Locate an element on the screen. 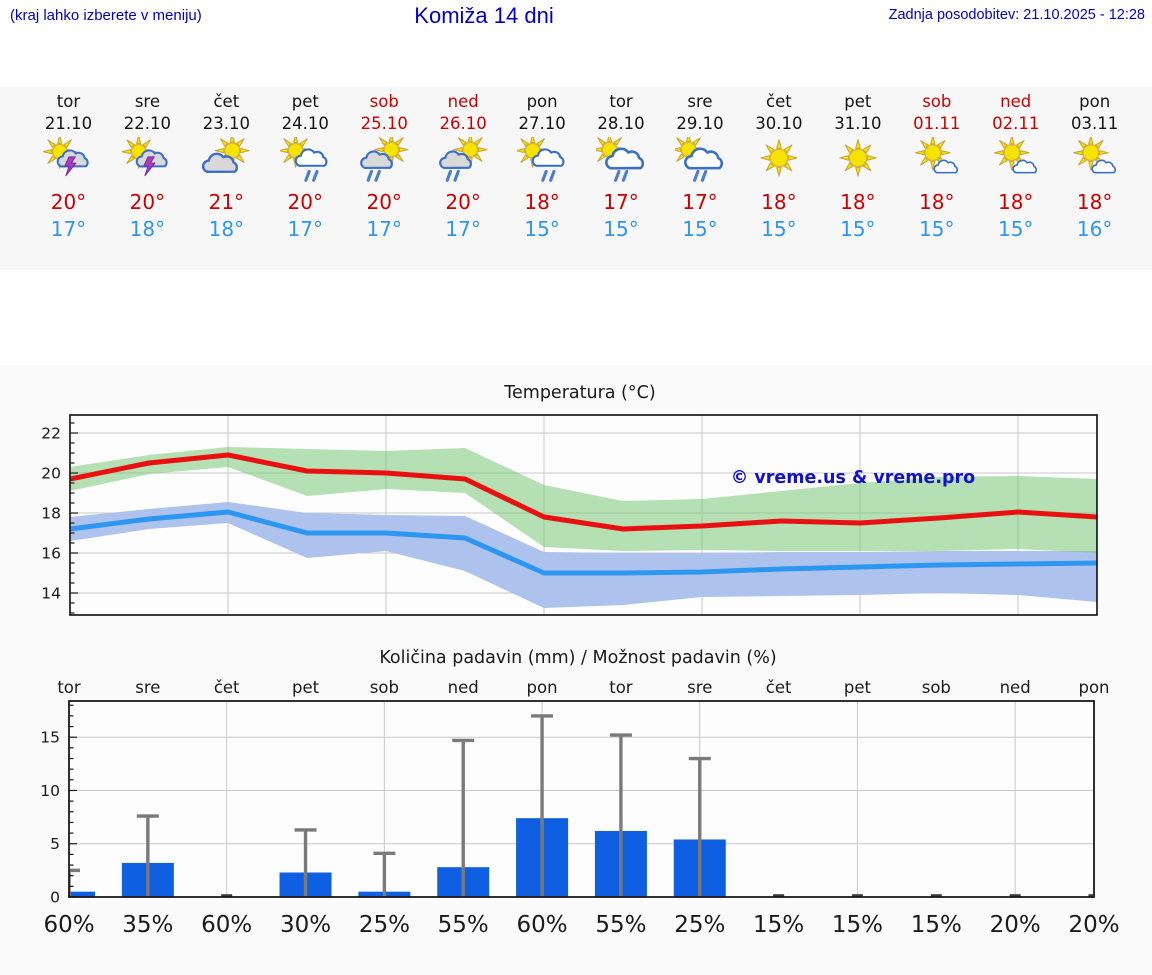 Image resolution: width=1152 pixels, height=975 pixels. sun-cloud-icon is located at coordinates (226, 155).